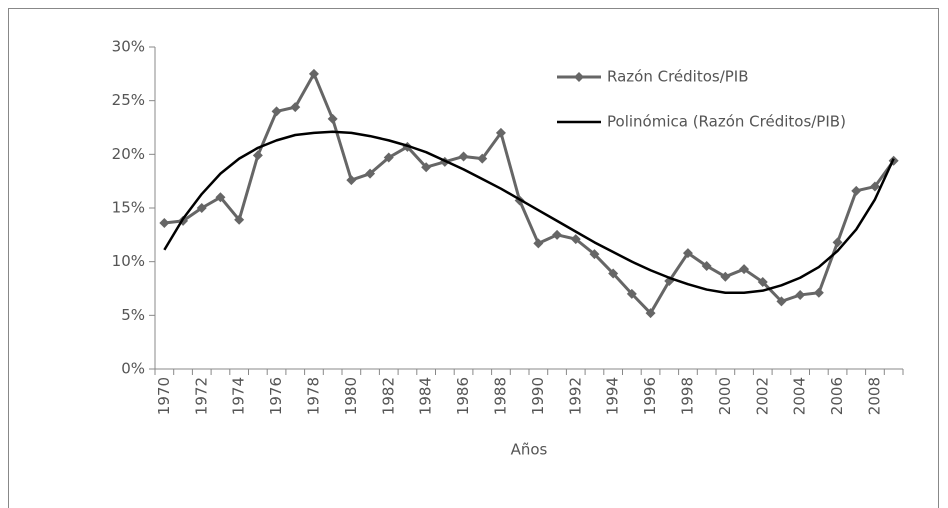  Describe the element at coordinates (276, 396) in the screenshot. I see `x-tick-label: 1976` at that location.